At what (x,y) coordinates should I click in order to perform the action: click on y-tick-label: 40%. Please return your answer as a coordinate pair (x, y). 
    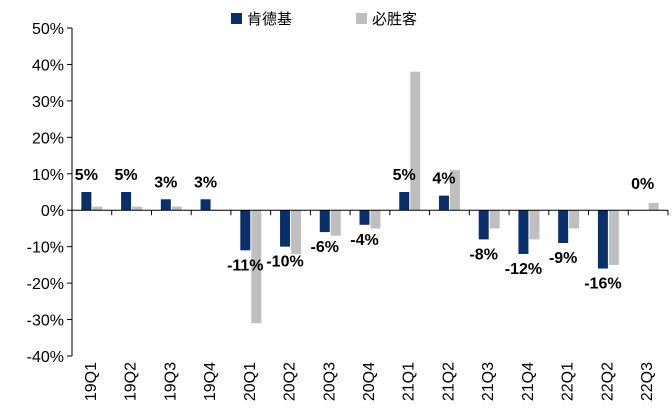
    Looking at the image, I should click on (48, 65).